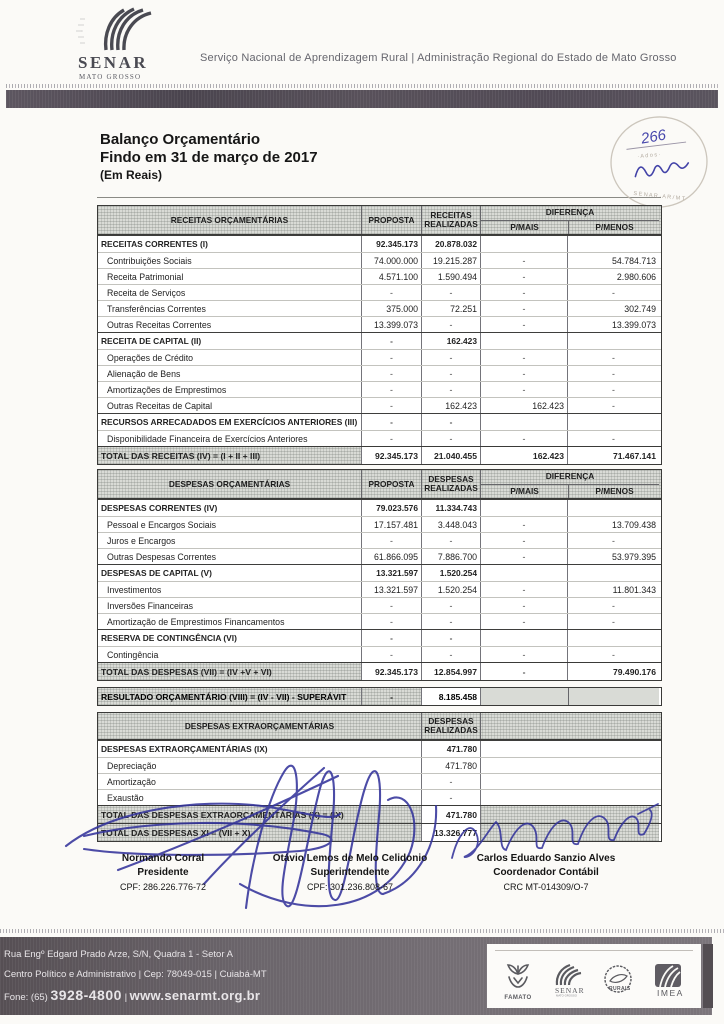  What do you see at coordinates (613, 671) in the screenshot?
I see `row-value: 79.490.176` at bounding box center [613, 671].